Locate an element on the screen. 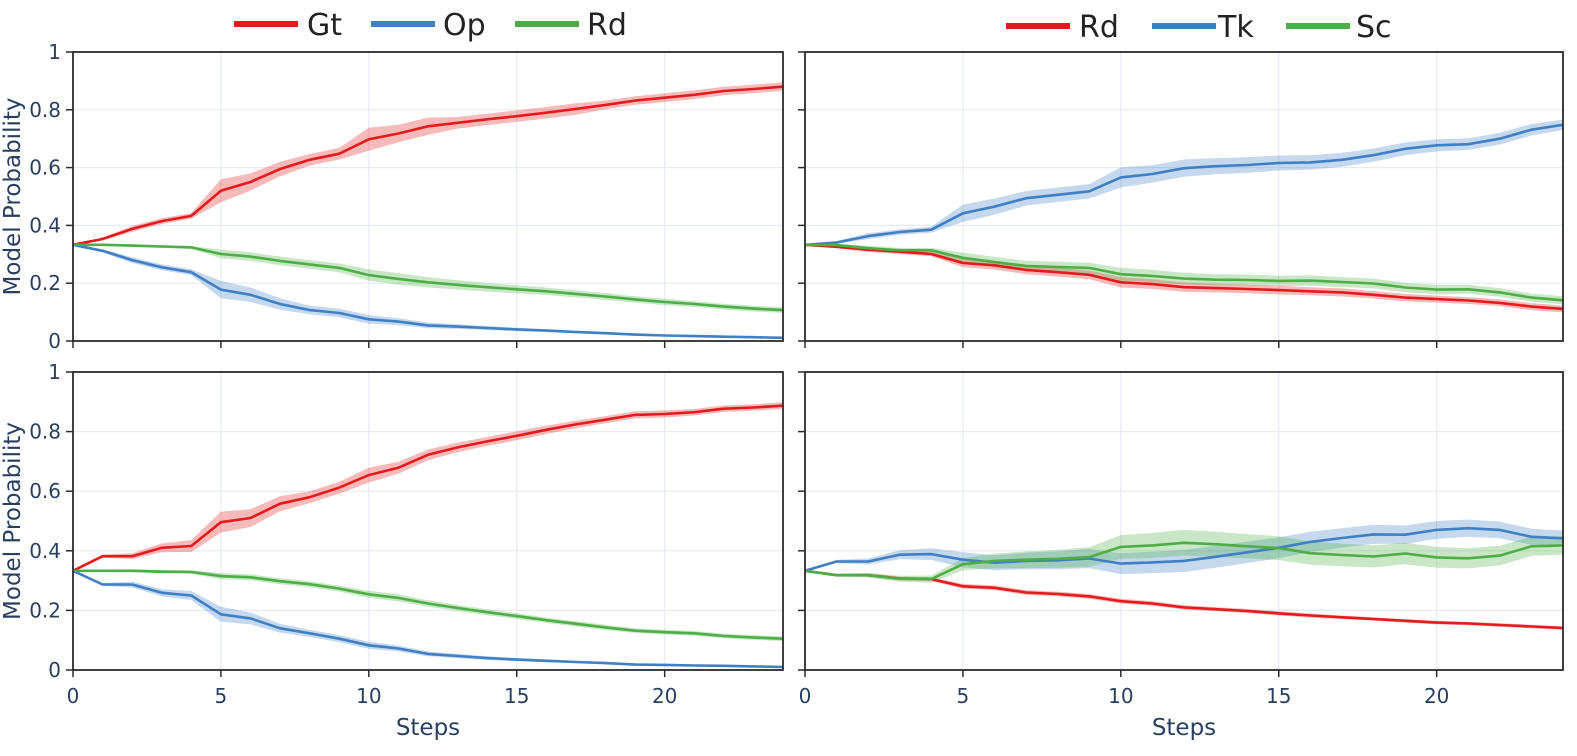 The height and width of the screenshot is (756, 1577). legend-left: Gt Op Rd is located at coordinates (430, 25).